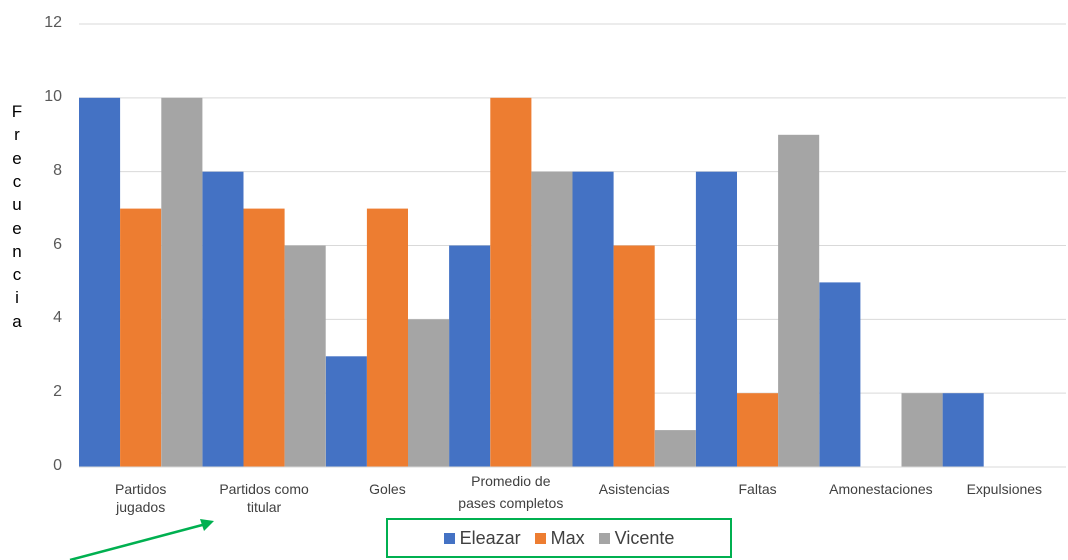 The width and height of the screenshot is (1068, 560). I want to click on legend-label: Eleazar, so click(490, 537).